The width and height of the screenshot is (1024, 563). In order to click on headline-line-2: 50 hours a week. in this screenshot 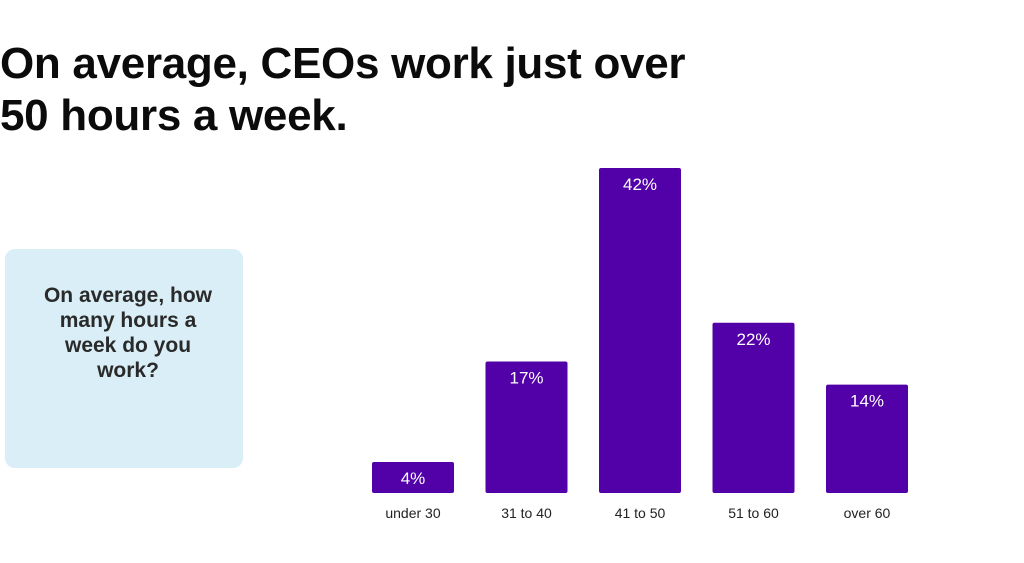, I will do `click(174, 115)`.